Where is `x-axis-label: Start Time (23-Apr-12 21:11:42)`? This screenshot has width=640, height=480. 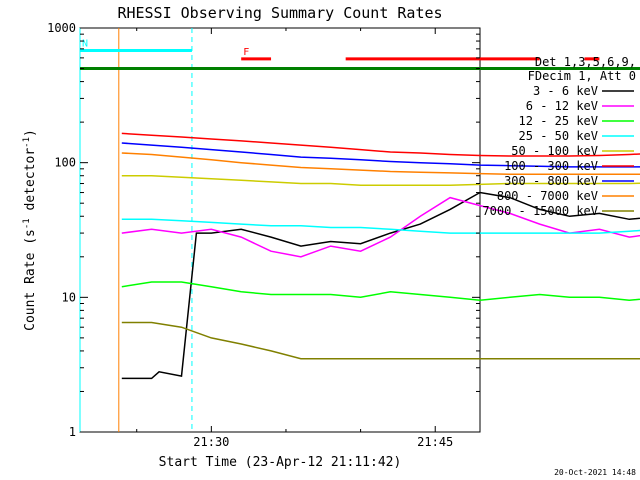 x-axis-label: Start Time (23-Apr-12 21:11:42) is located at coordinates (280, 462).